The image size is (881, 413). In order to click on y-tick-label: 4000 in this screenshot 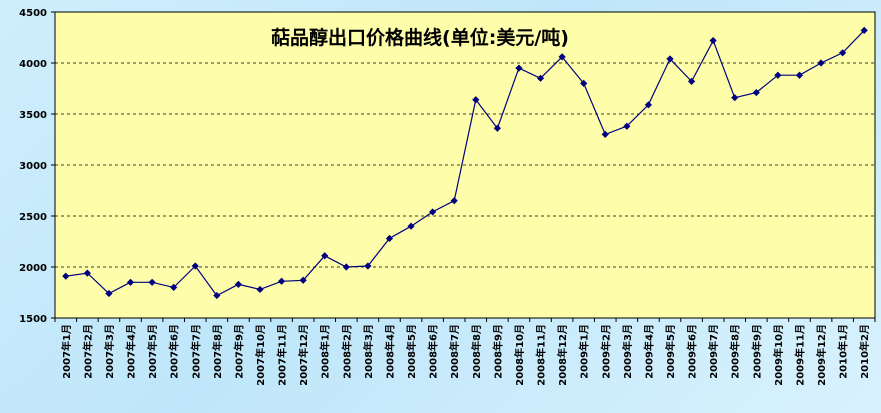, I will do `click(33, 64)`.